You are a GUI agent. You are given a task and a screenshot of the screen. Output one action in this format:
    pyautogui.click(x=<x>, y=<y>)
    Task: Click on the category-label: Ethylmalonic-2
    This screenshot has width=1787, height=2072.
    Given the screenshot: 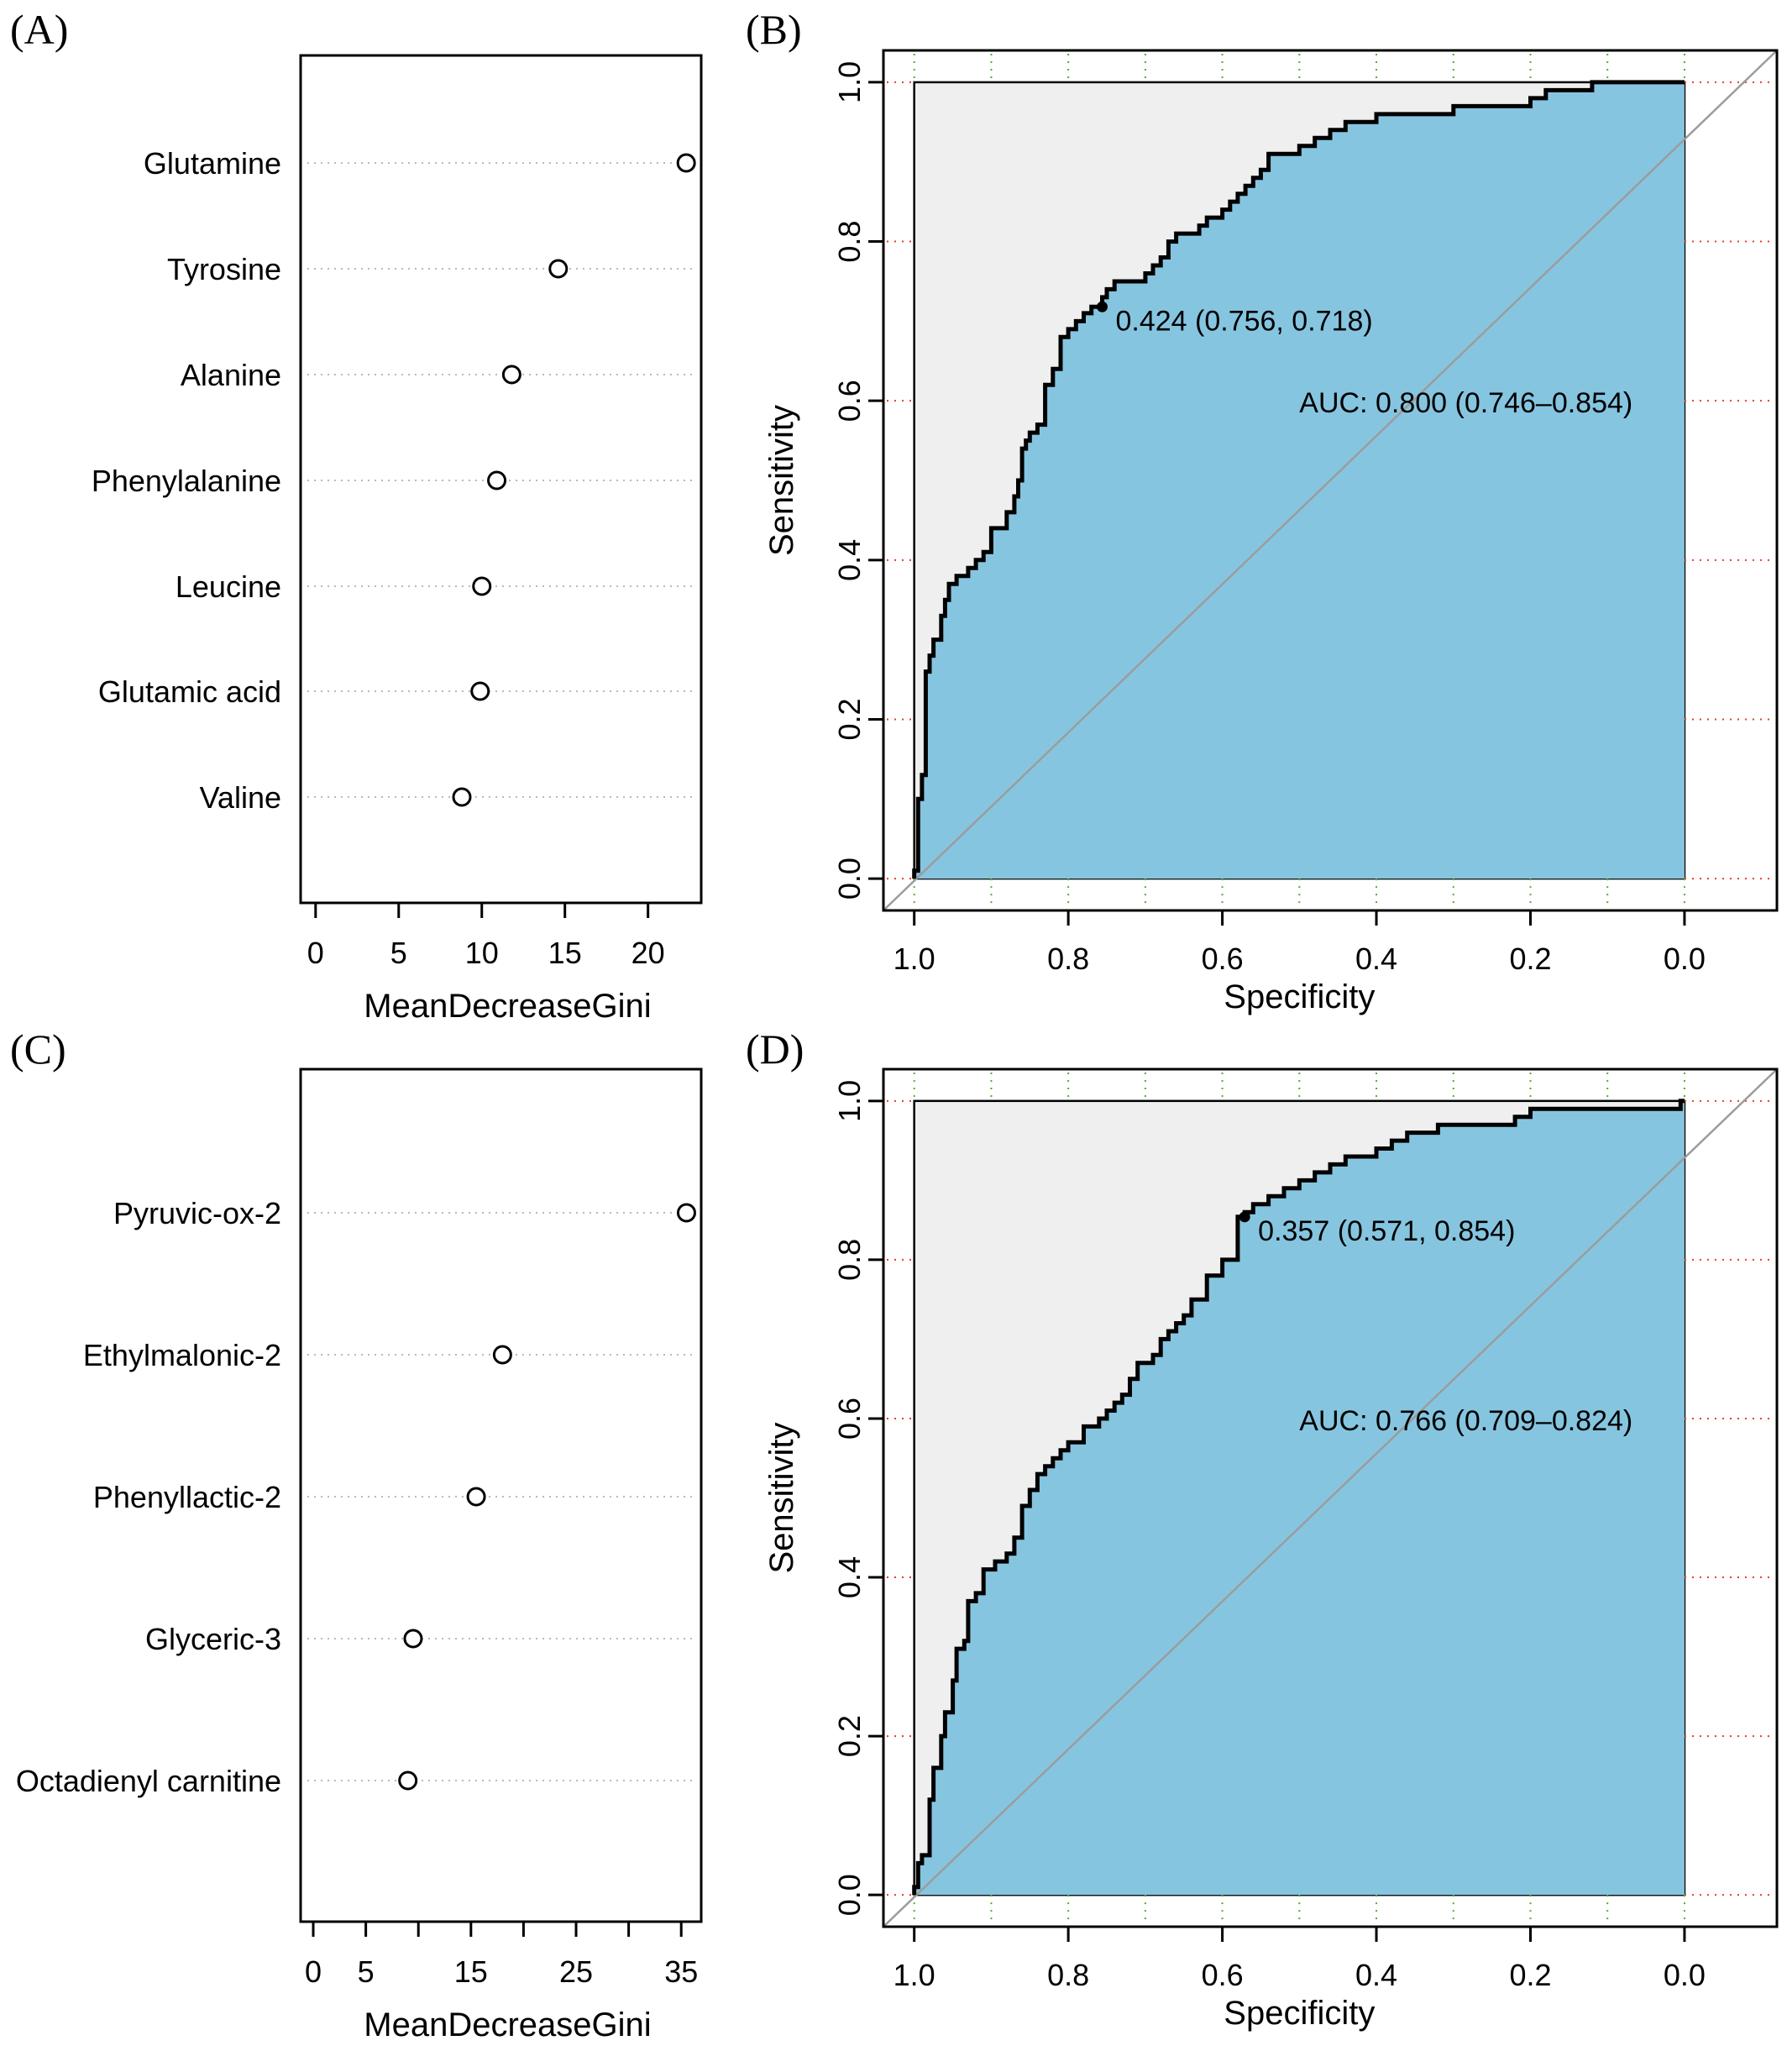 What is the action you would take?
    pyautogui.click(x=182, y=1355)
    